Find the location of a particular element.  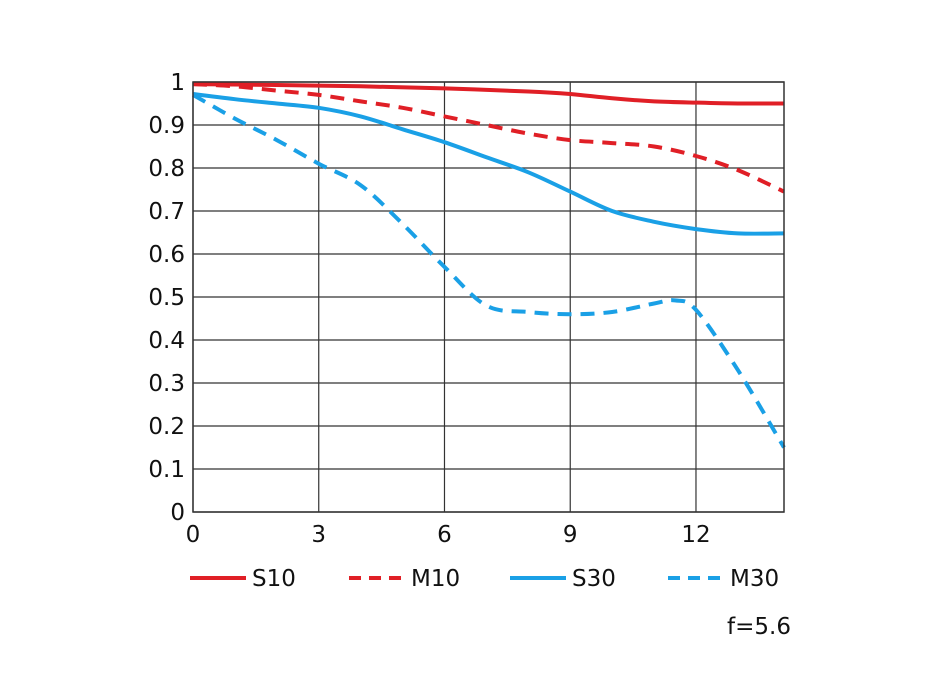

x-axis-tick-labels: 0 3 6 9 12 is located at coordinates (448, 535).